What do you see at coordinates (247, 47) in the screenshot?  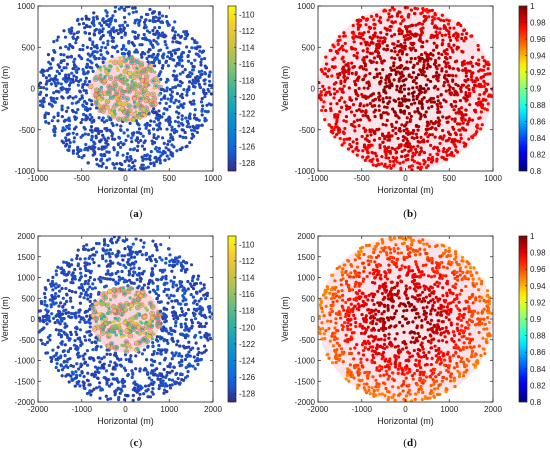 I see `colorbar-tick-label: -114` at bounding box center [247, 47].